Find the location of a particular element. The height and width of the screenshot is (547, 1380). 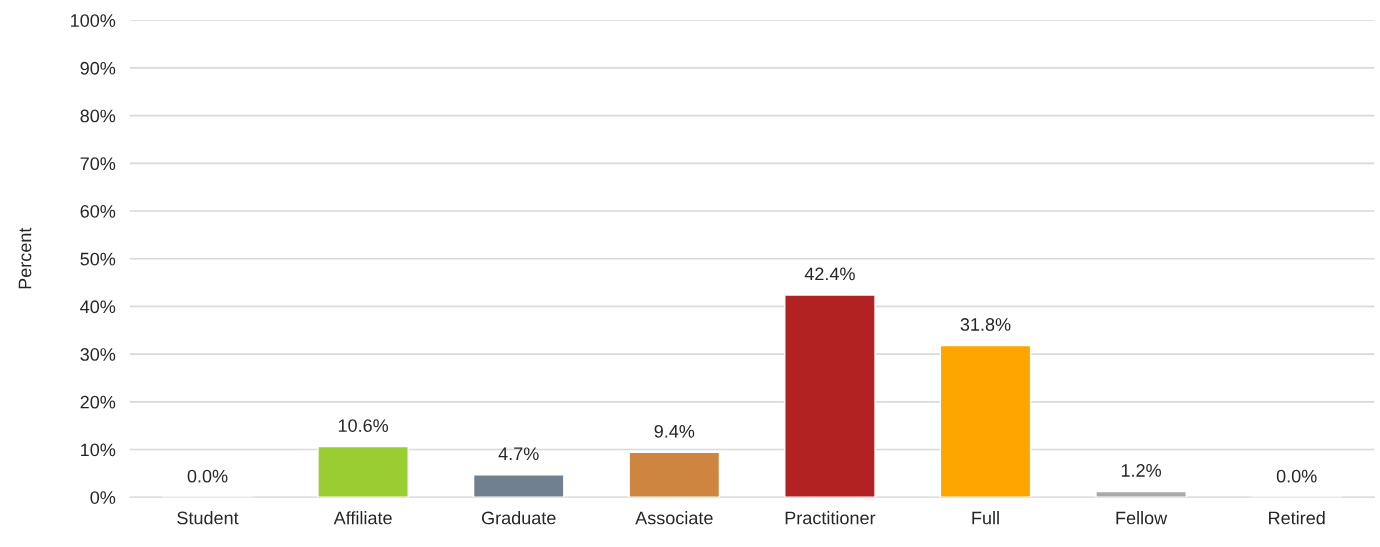

y-tick-label: 20% is located at coordinates (98, 402).